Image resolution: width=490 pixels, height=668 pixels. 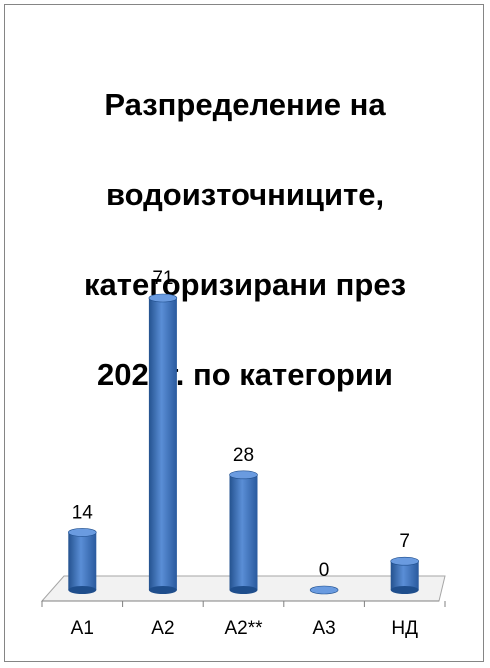 What do you see at coordinates (162, 628) in the screenshot?
I see `x-tick-label: А2` at bounding box center [162, 628].